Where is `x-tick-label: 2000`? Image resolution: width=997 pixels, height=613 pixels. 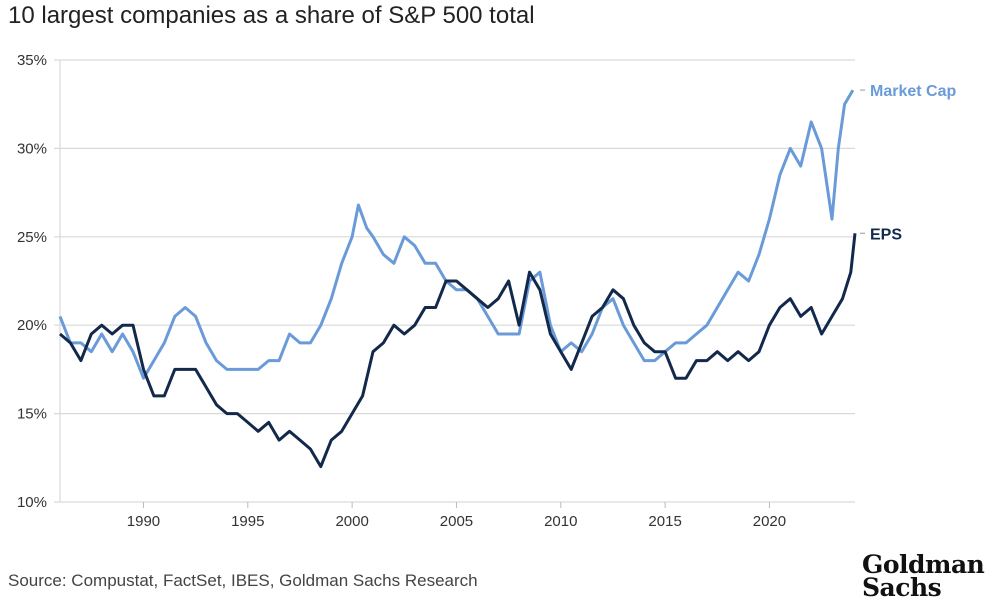
x-tick-label: 2000 is located at coordinates (351, 521).